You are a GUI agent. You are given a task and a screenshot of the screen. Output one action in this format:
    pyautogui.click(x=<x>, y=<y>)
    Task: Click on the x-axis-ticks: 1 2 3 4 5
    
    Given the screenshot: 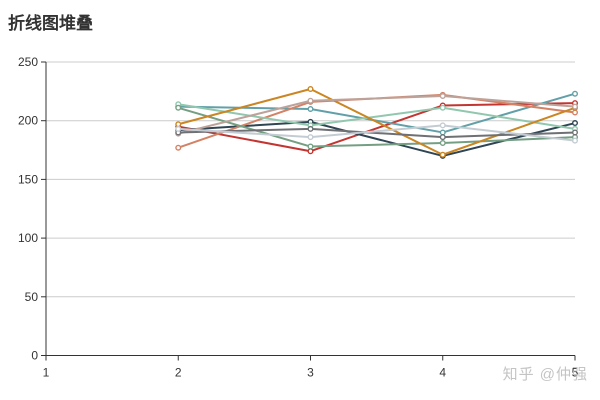 What is the action you would take?
    pyautogui.click(x=311, y=367)
    